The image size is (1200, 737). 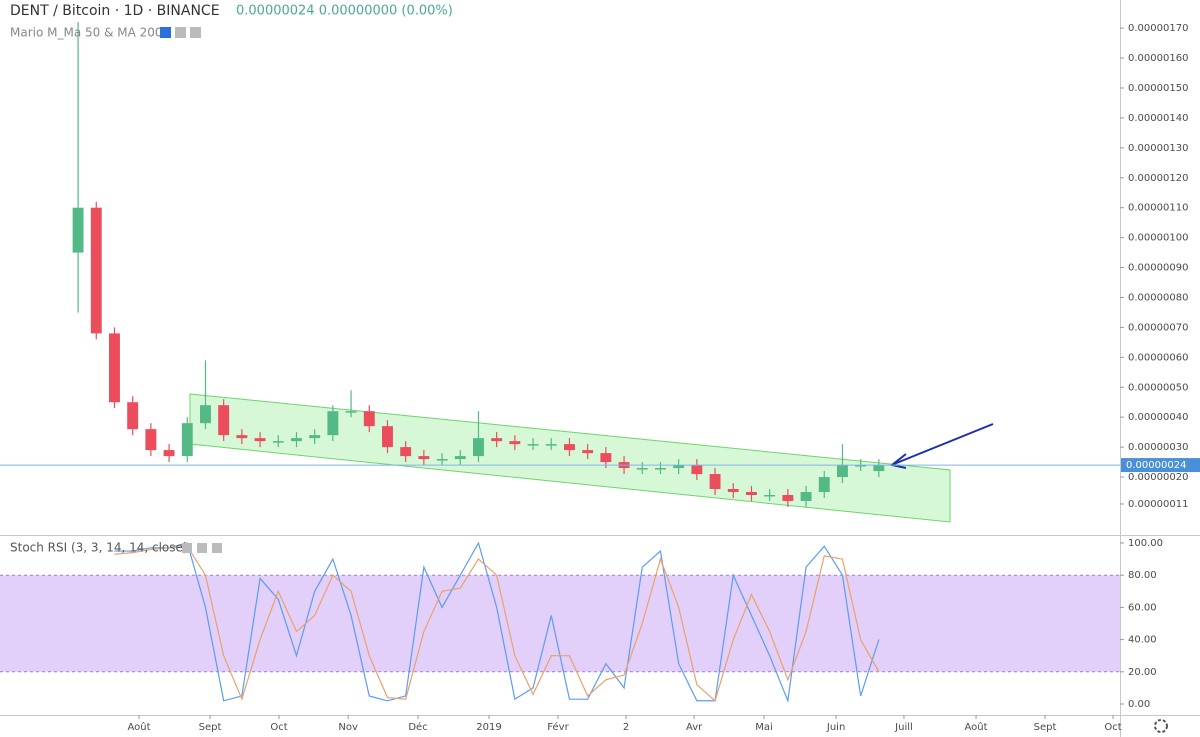 What do you see at coordinates (187, 548) in the screenshot?
I see `stoch-eye` at bounding box center [187, 548].